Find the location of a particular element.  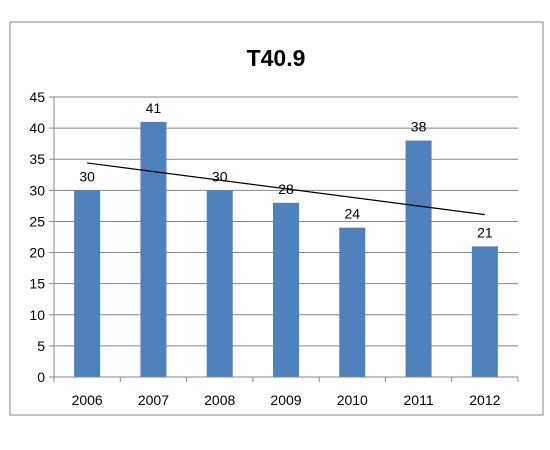

bar-2011 is located at coordinates (418, 258).